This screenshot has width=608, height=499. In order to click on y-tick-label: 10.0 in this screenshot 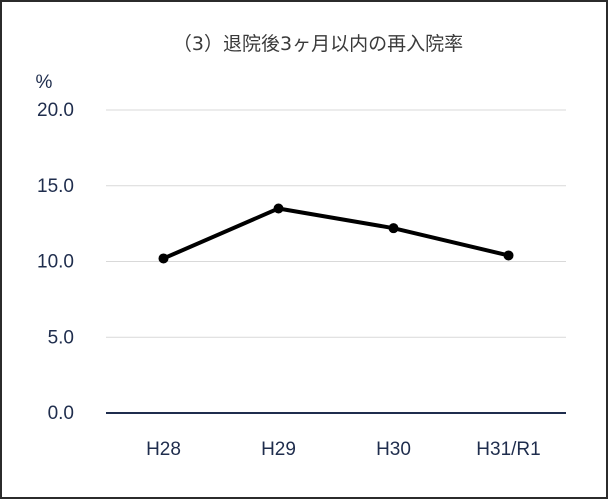, I will do `click(55, 262)`.